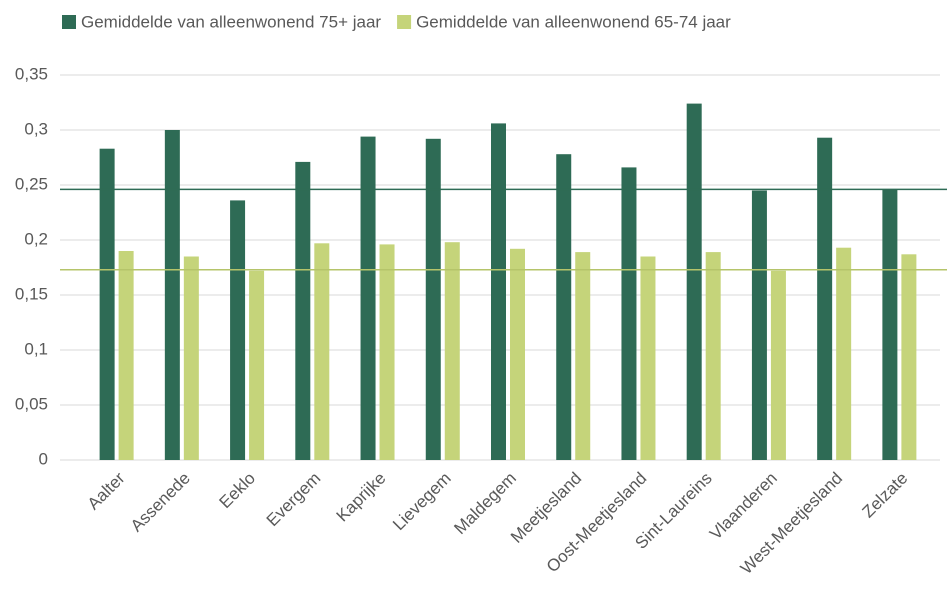 The width and height of the screenshot is (947, 612). I want to click on y-tick-label: 0,1, so click(36, 348).